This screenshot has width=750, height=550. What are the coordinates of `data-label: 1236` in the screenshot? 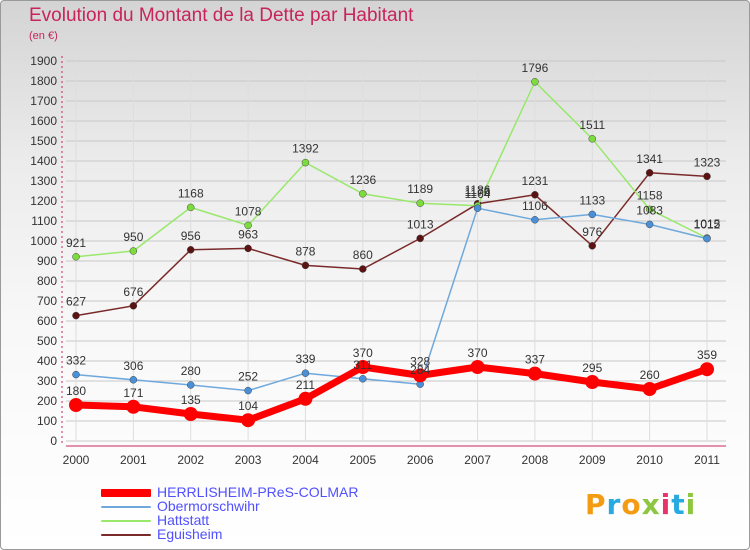 It's located at (362, 180).